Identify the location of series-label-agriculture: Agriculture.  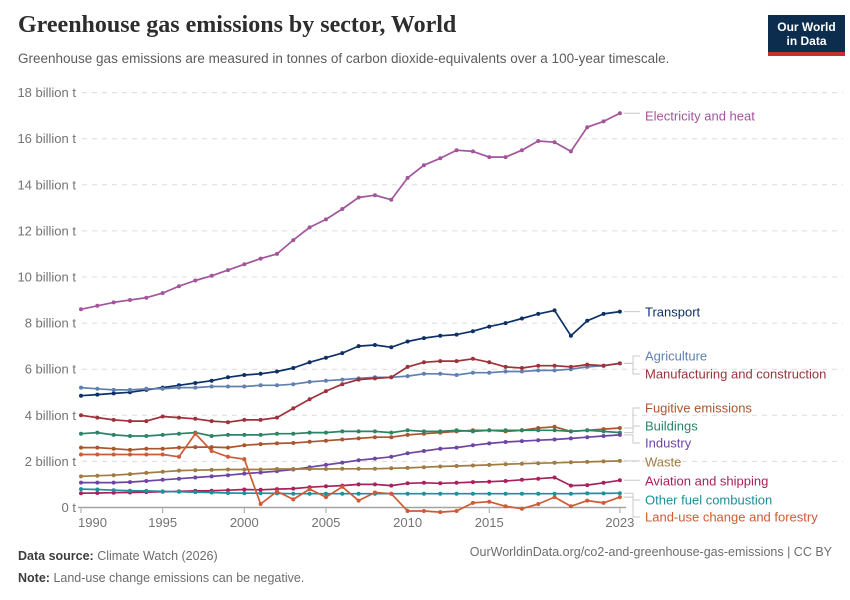
(676, 356).